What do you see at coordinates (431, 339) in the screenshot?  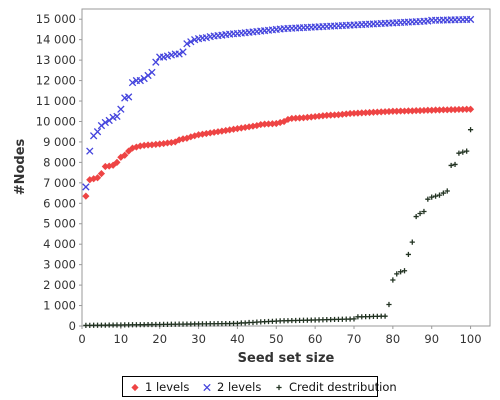 I see `x-tick-label: 90` at bounding box center [431, 339].